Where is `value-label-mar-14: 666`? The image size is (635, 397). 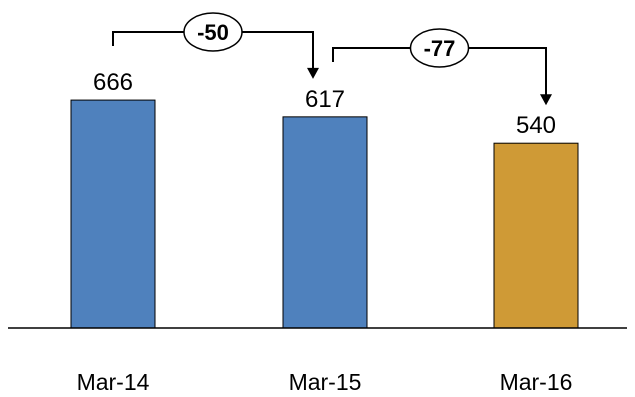 value-label-mar-14: 666 is located at coordinates (113, 82).